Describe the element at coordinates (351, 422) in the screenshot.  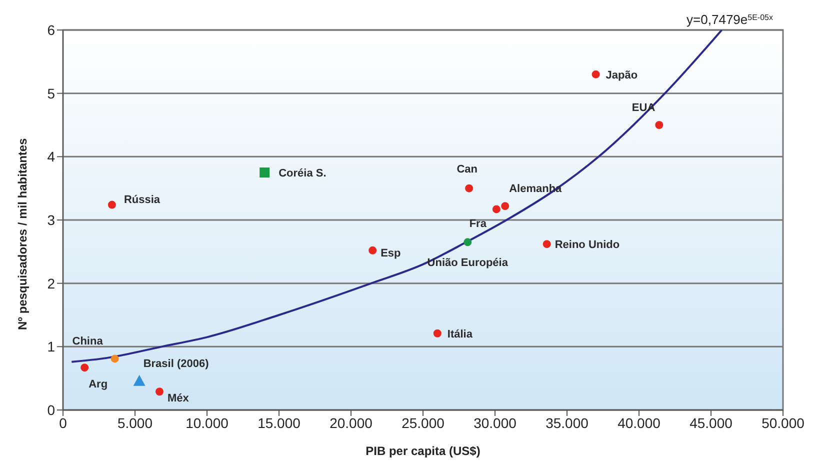
I see `x-tick-label: 20.000` at that location.